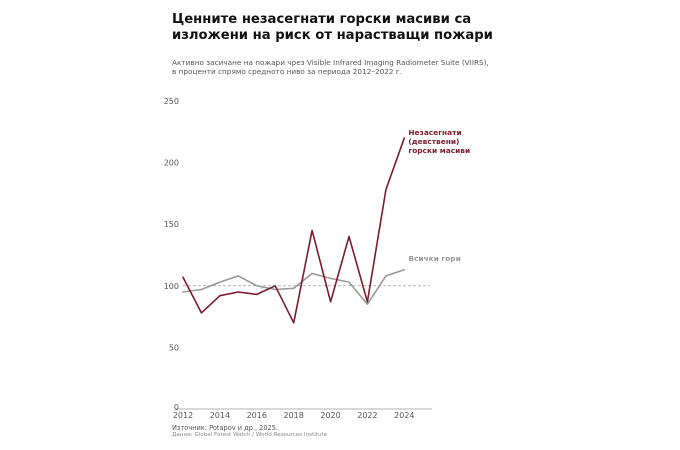 The image size is (680, 450). Describe the element at coordinates (434, 132) in the screenshot. I see `series-label-intact-forests: Незасегнати` at that location.